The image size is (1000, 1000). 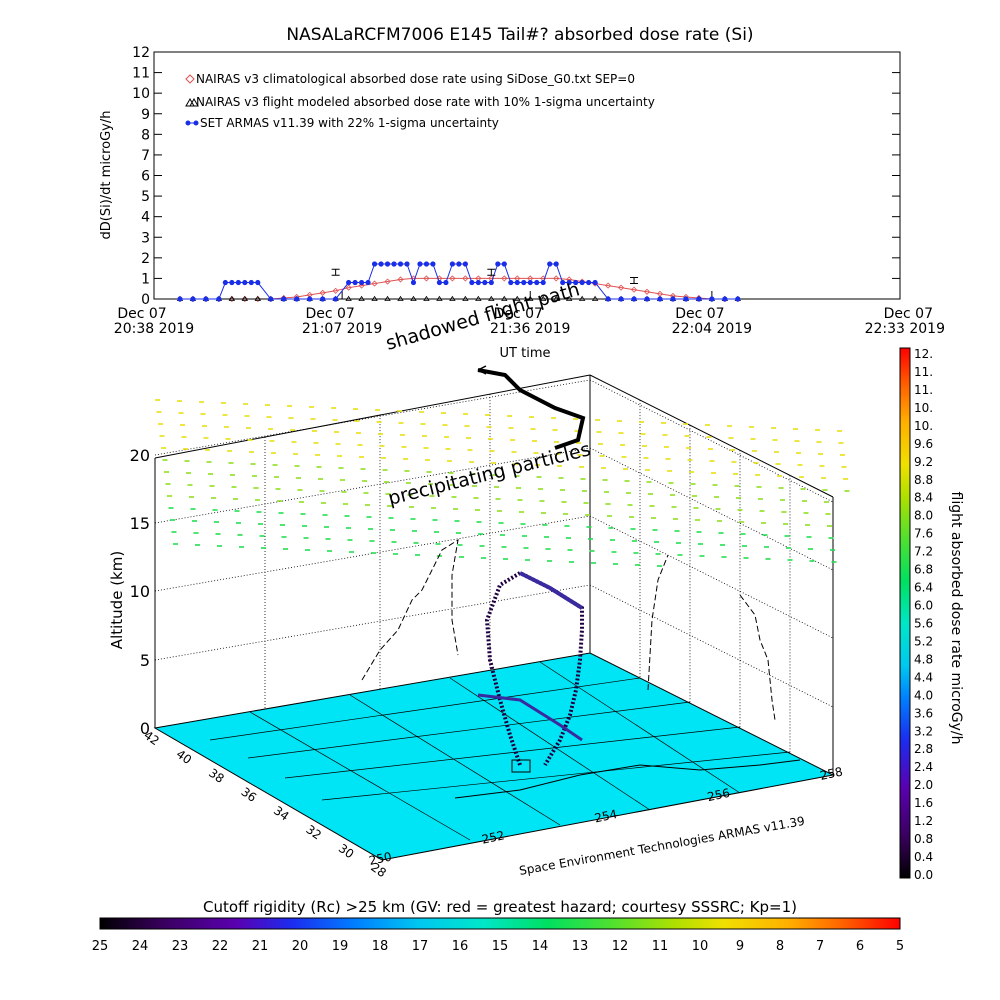 I want to click on altitude-tick-label: 20, so click(x=140, y=455).